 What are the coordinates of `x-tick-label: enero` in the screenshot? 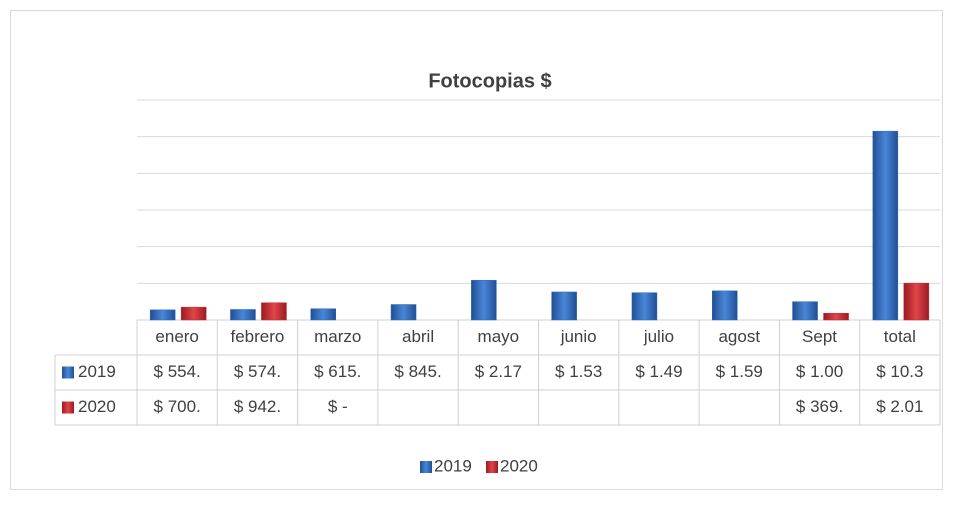 It's located at (176, 336).